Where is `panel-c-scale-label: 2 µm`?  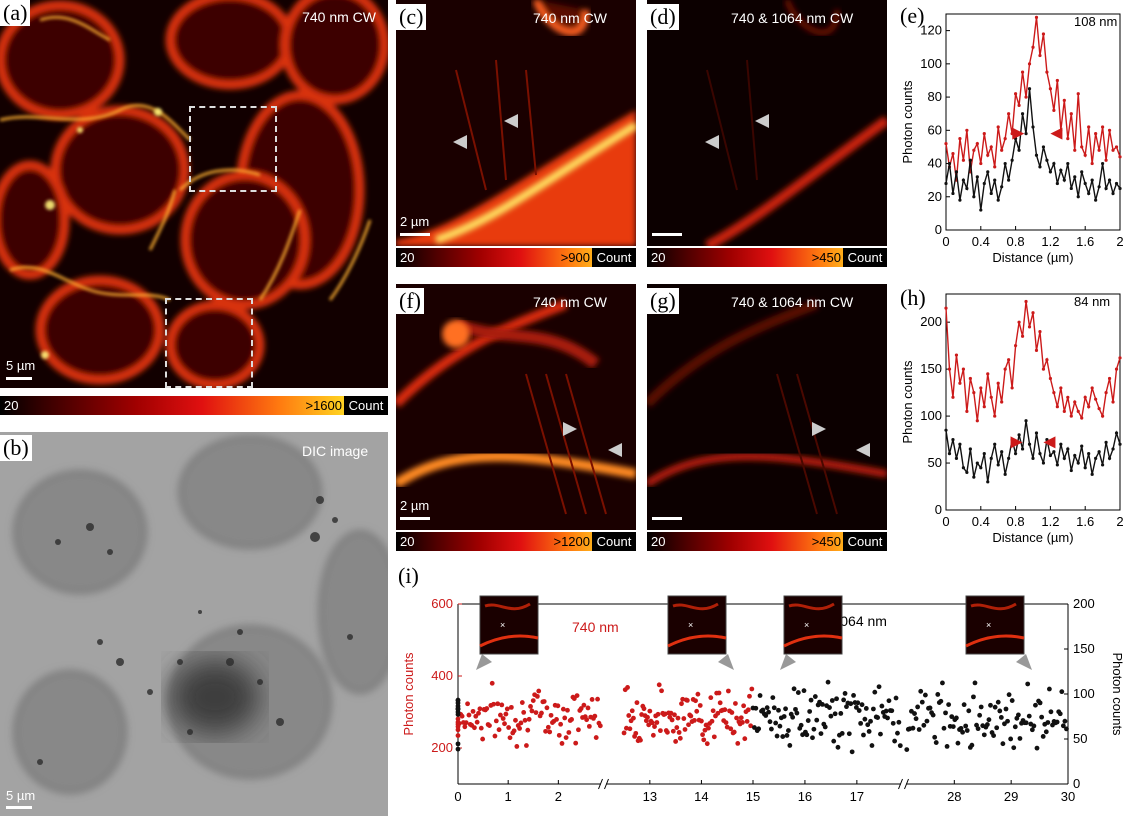 panel-c-scale-label: 2 µm is located at coordinates (415, 221).